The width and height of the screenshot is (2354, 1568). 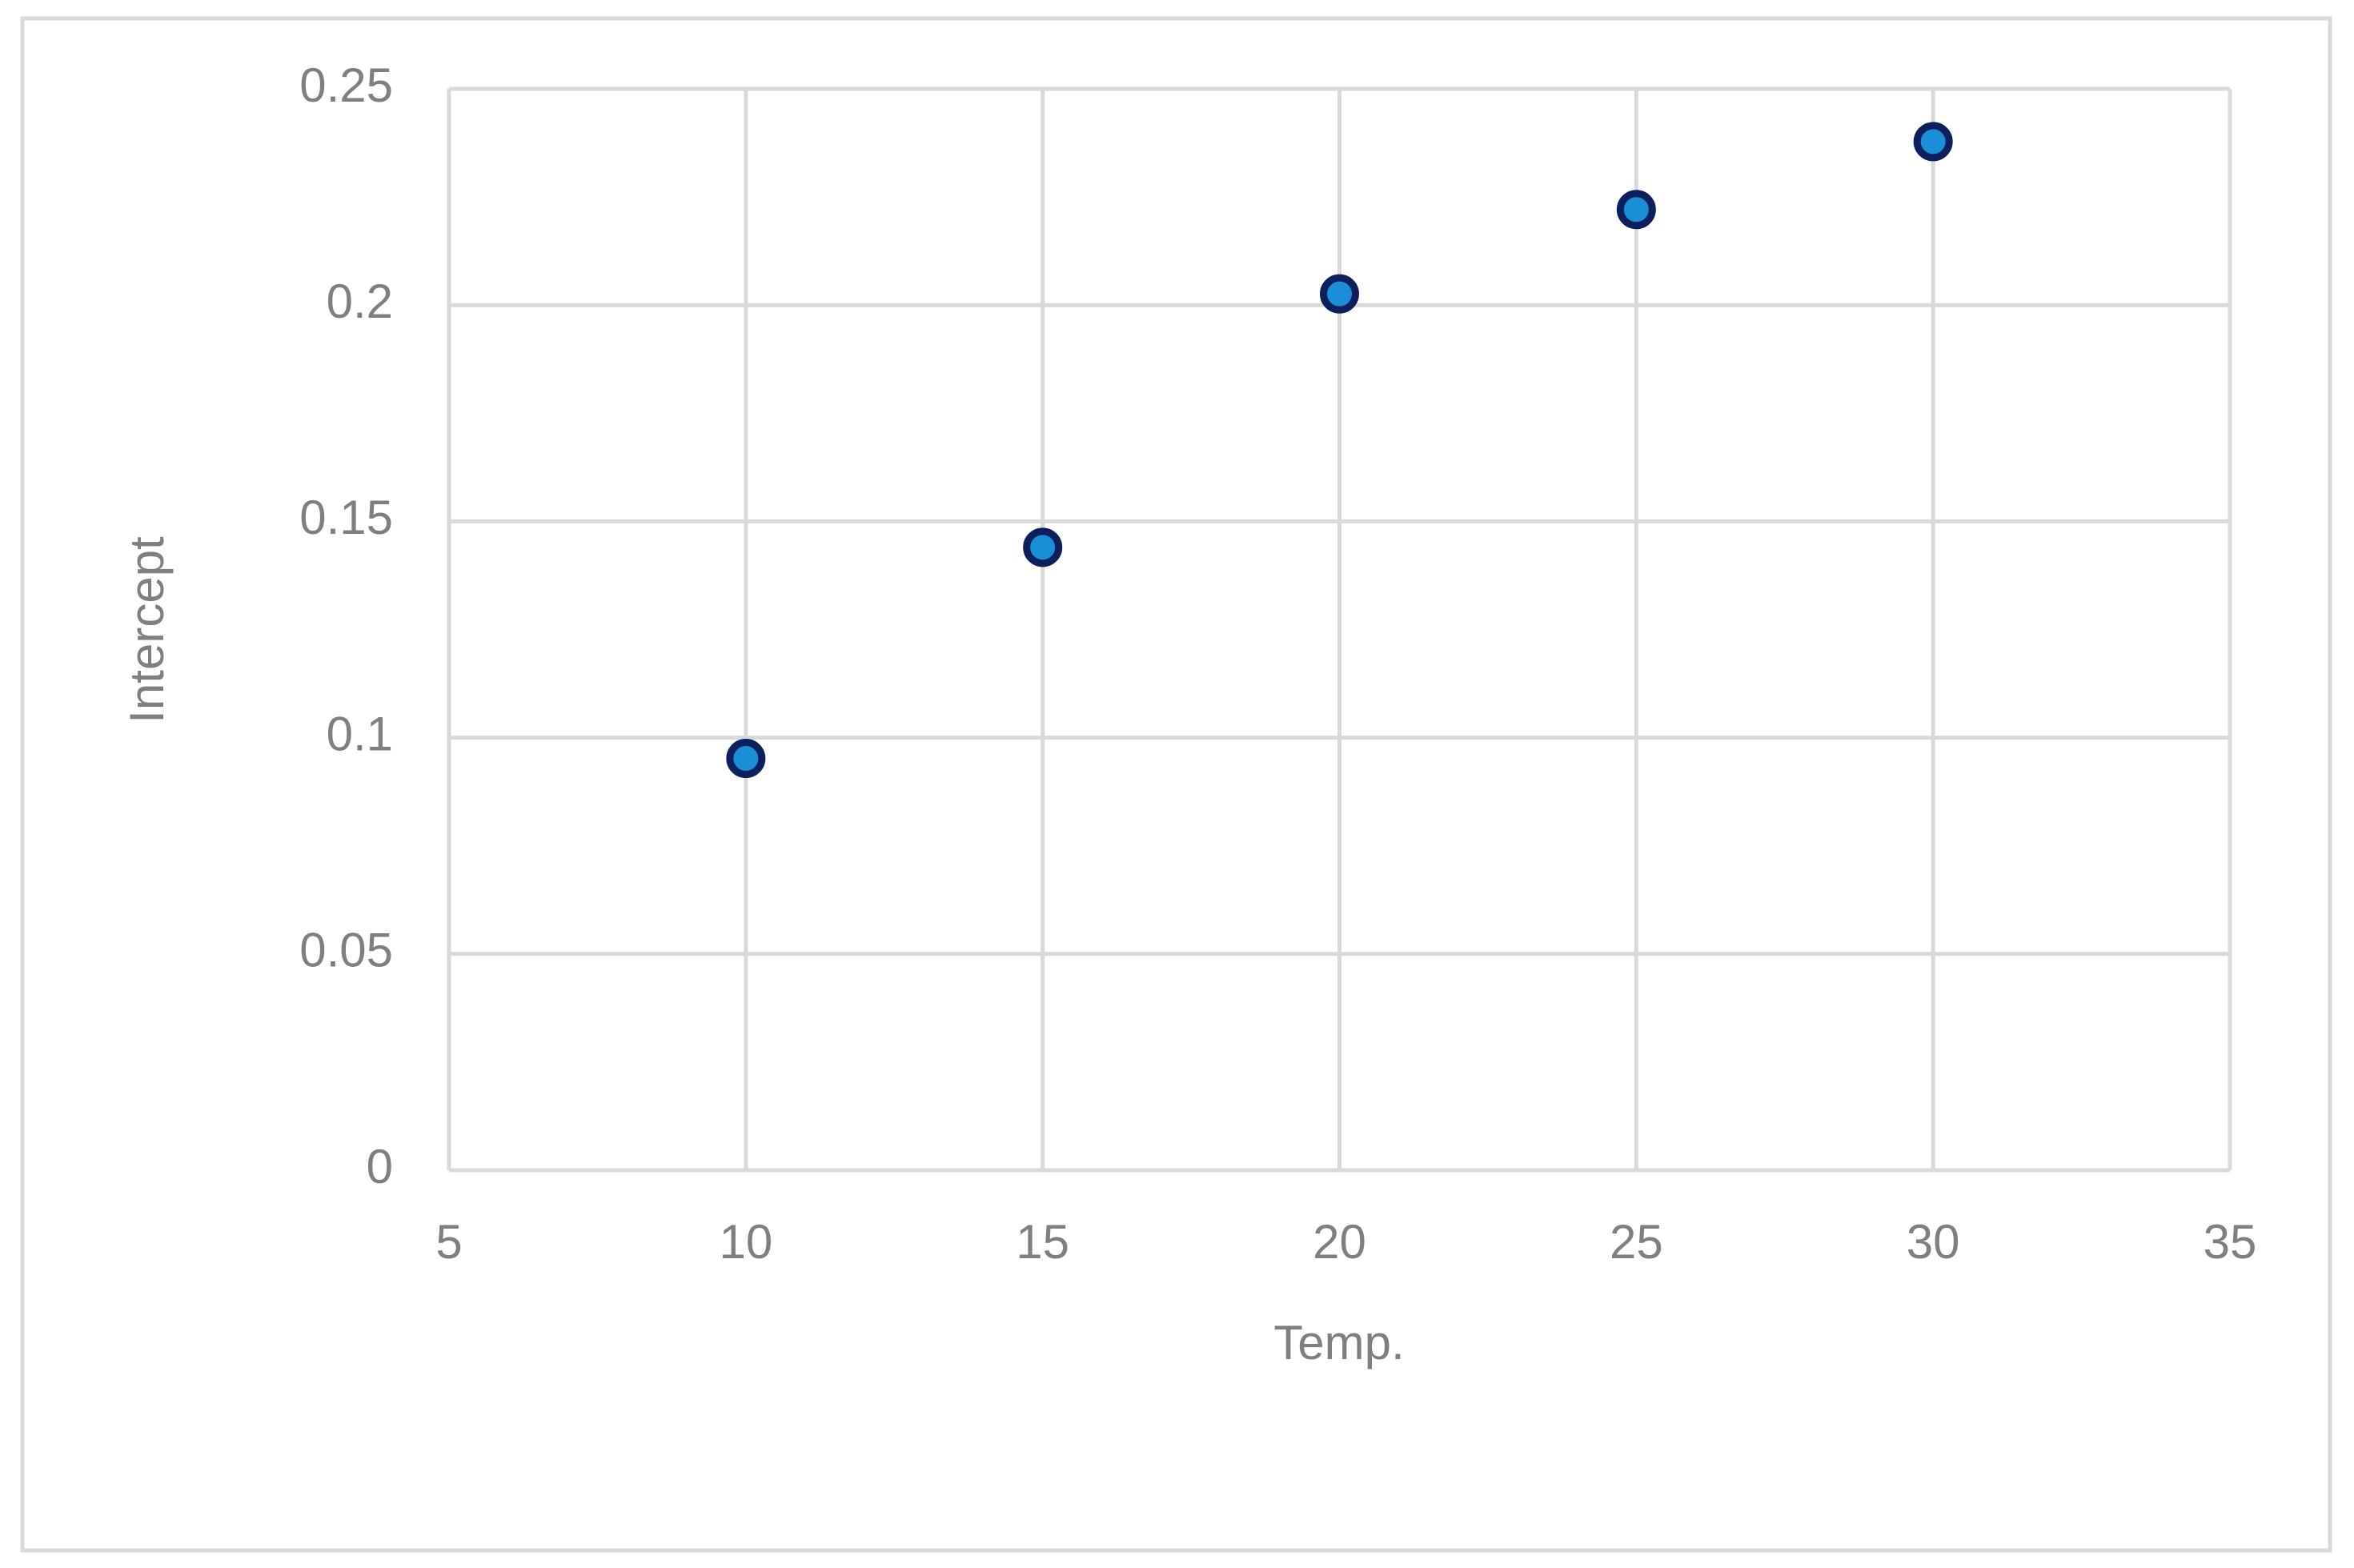 I want to click on y-tick-label: 0.15, so click(x=346, y=517).